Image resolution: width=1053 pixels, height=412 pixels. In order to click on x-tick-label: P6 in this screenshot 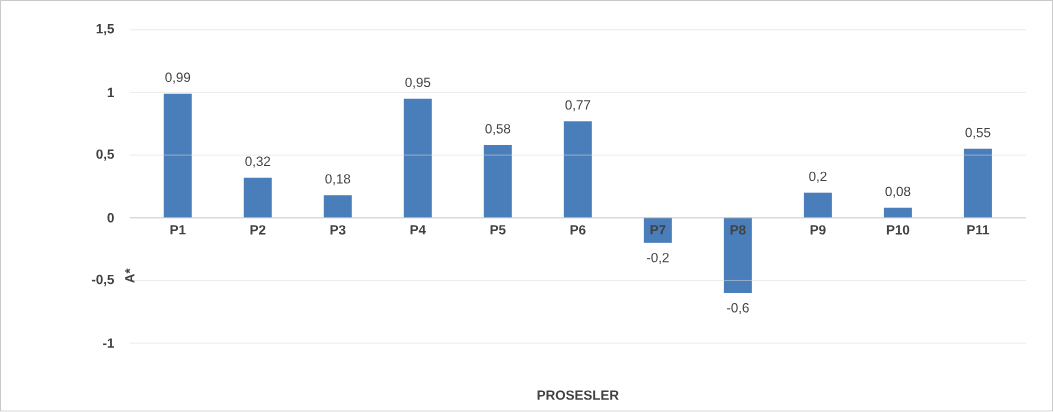, I will do `click(578, 230)`.